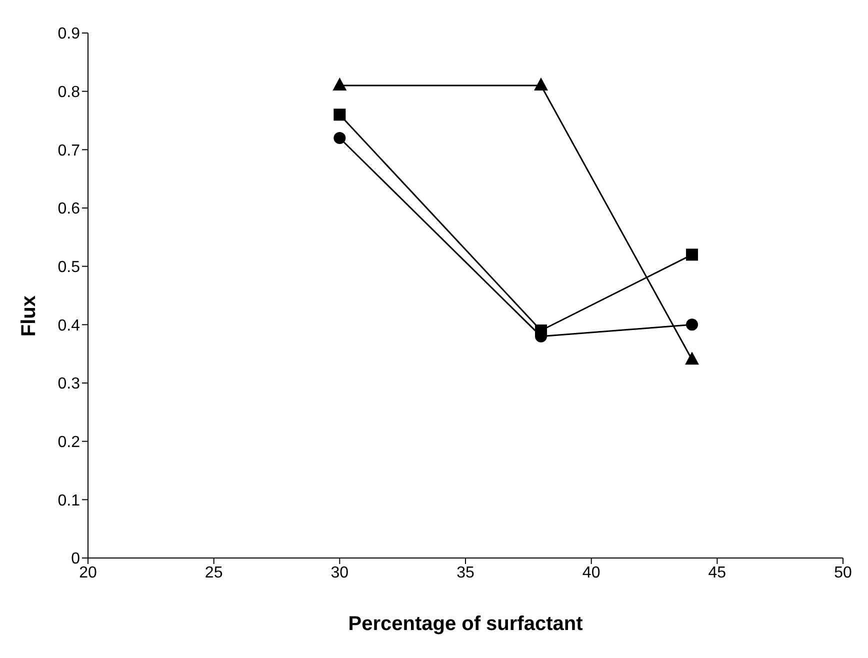  What do you see at coordinates (69, 325) in the screenshot?
I see `y-tick-label: 0.4` at bounding box center [69, 325].